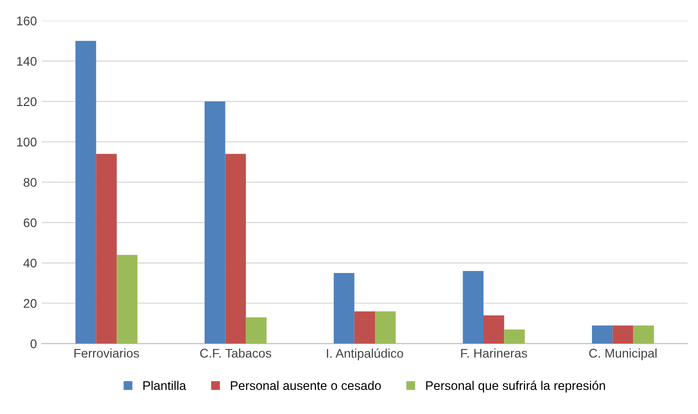 The width and height of the screenshot is (698, 414). What do you see at coordinates (33, 343) in the screenshot?
I see `y-tick-label: 0` at bounding box center [33, 343].